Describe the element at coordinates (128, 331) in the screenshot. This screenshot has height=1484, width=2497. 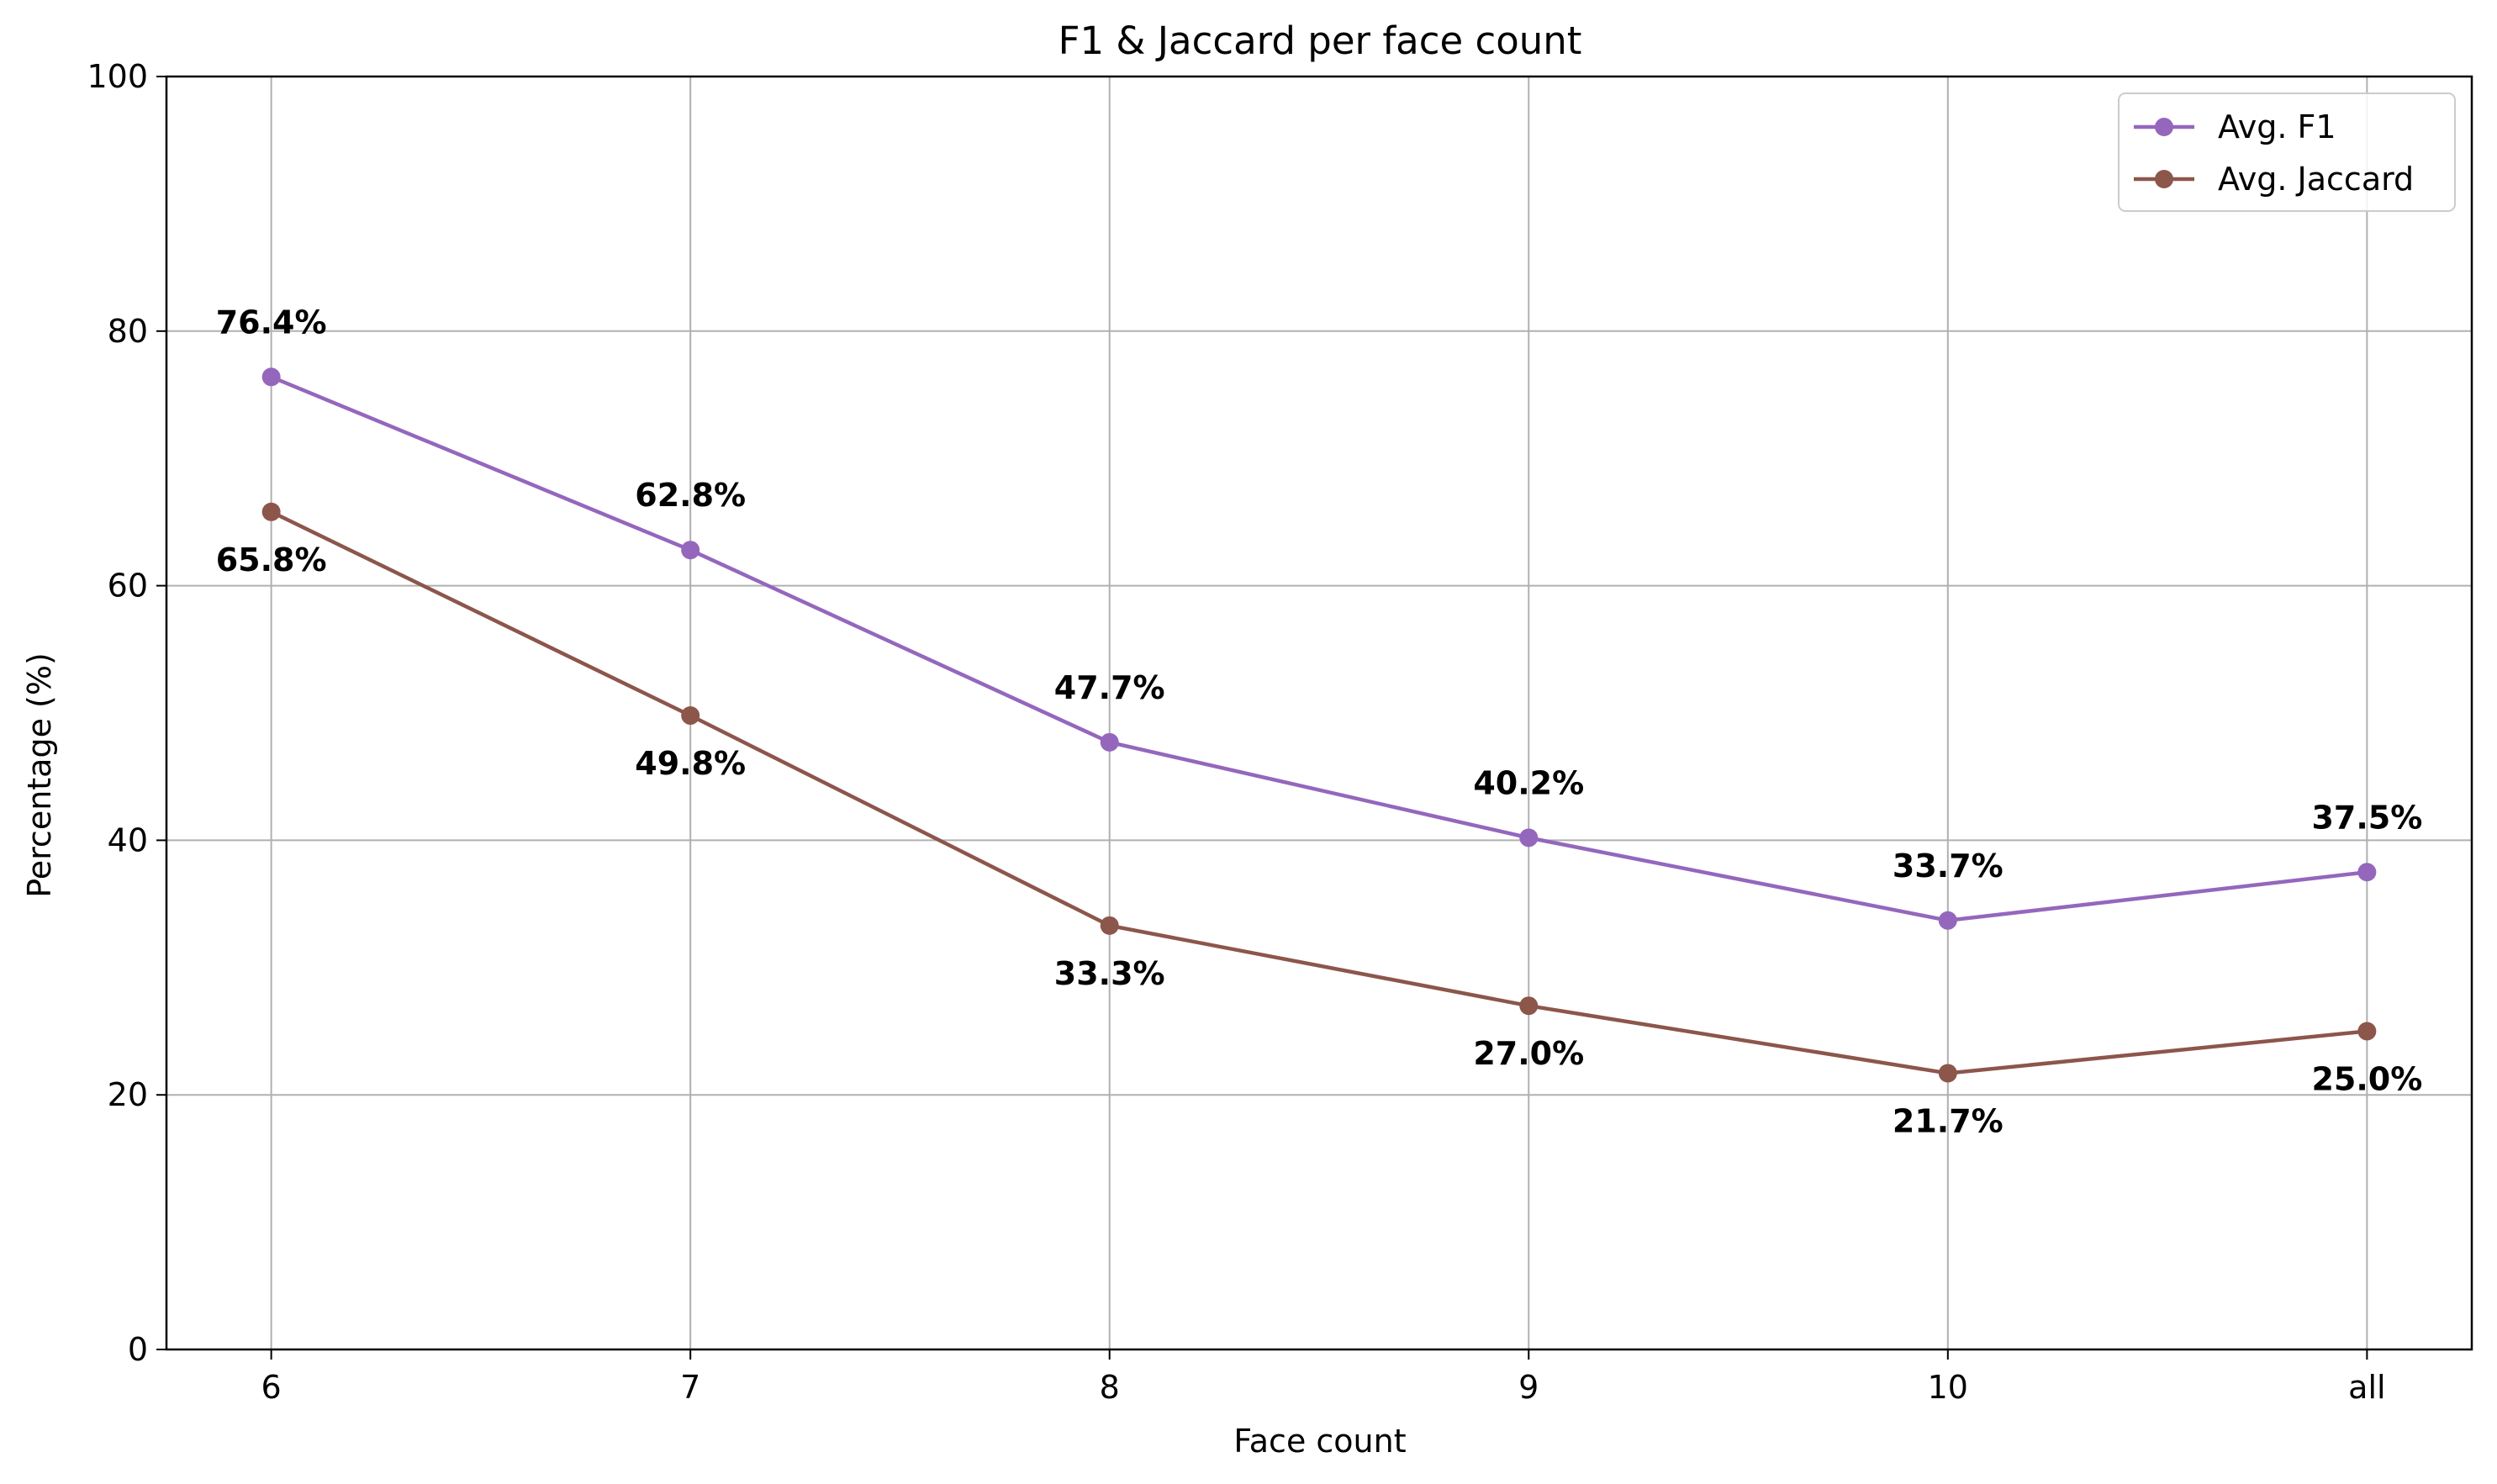
I see `y-tick-label: 80` at that location.